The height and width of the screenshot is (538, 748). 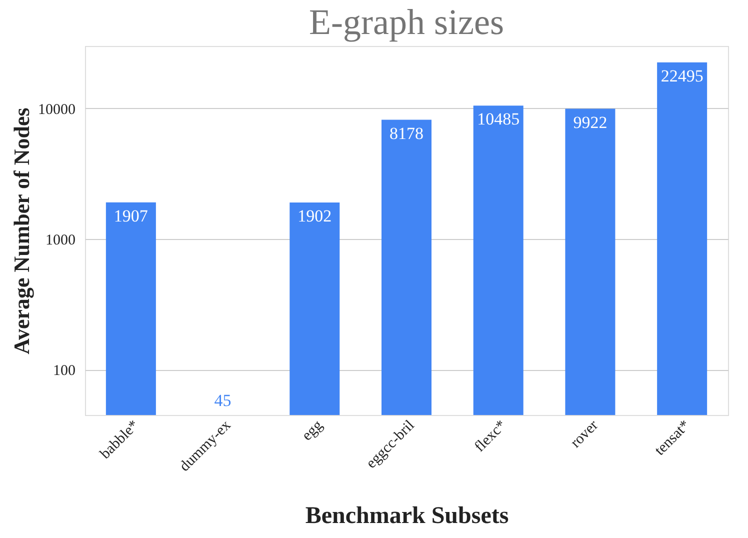 I want to click on x-axis-title: Benchmark Subsets, so click(x=407, y=516).